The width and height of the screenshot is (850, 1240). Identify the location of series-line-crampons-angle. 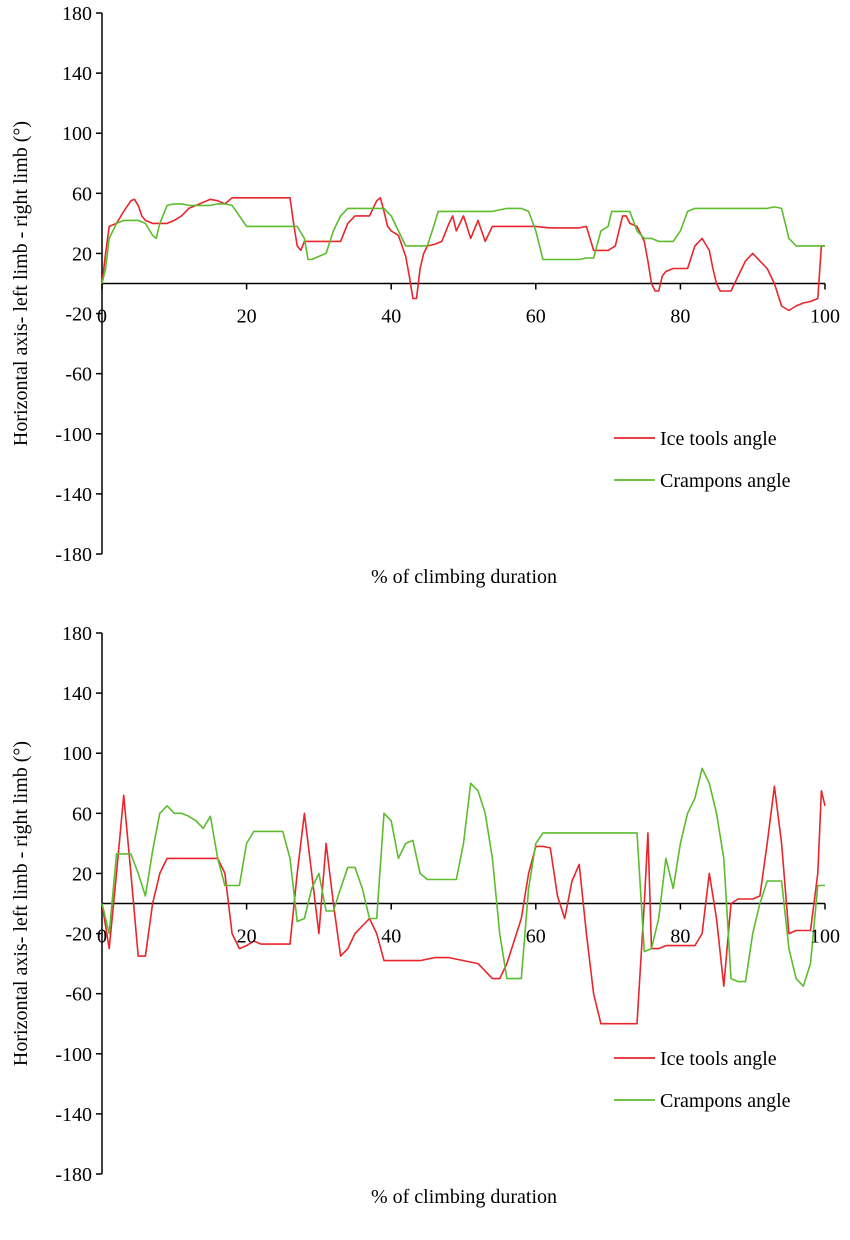
(463, 243).